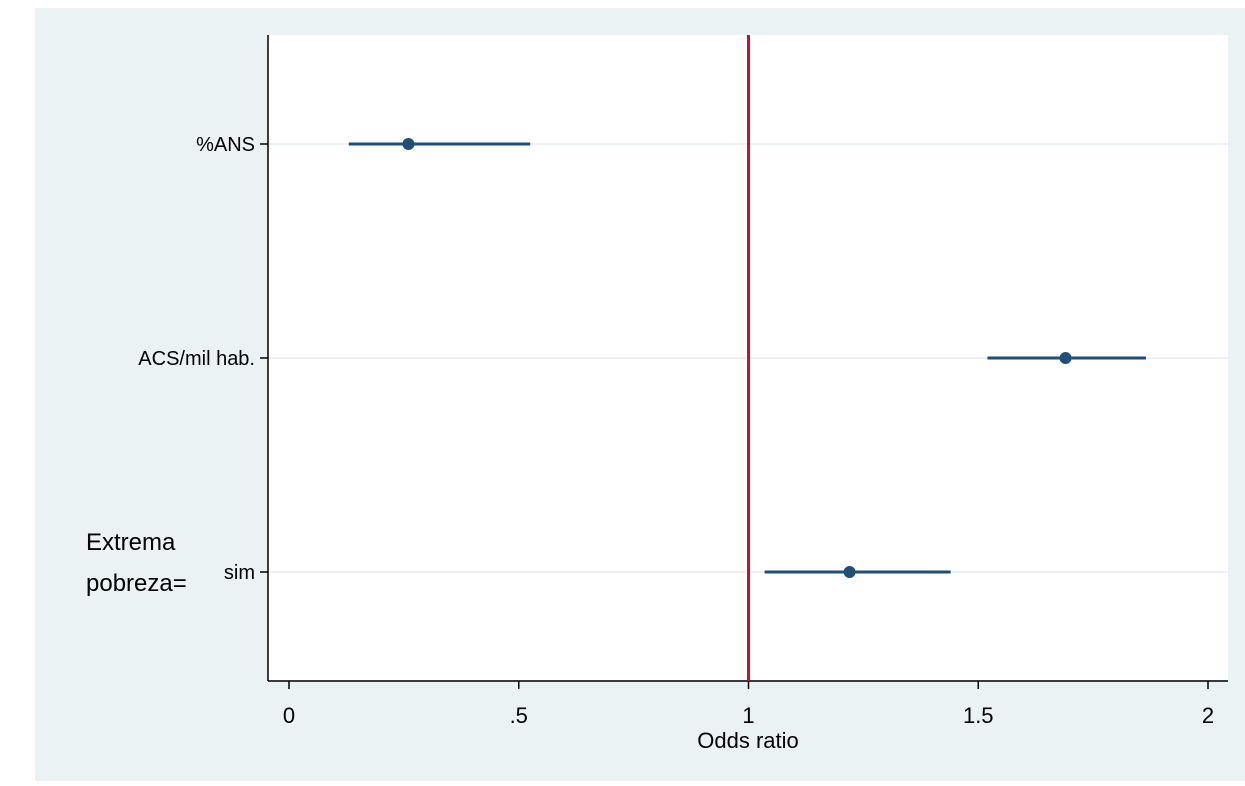 The width and height of the screenshot is (1245, 786). Describe the element at coordinates (289, 715) in the screenshot. I see `x-tick-label: 0` at that location.